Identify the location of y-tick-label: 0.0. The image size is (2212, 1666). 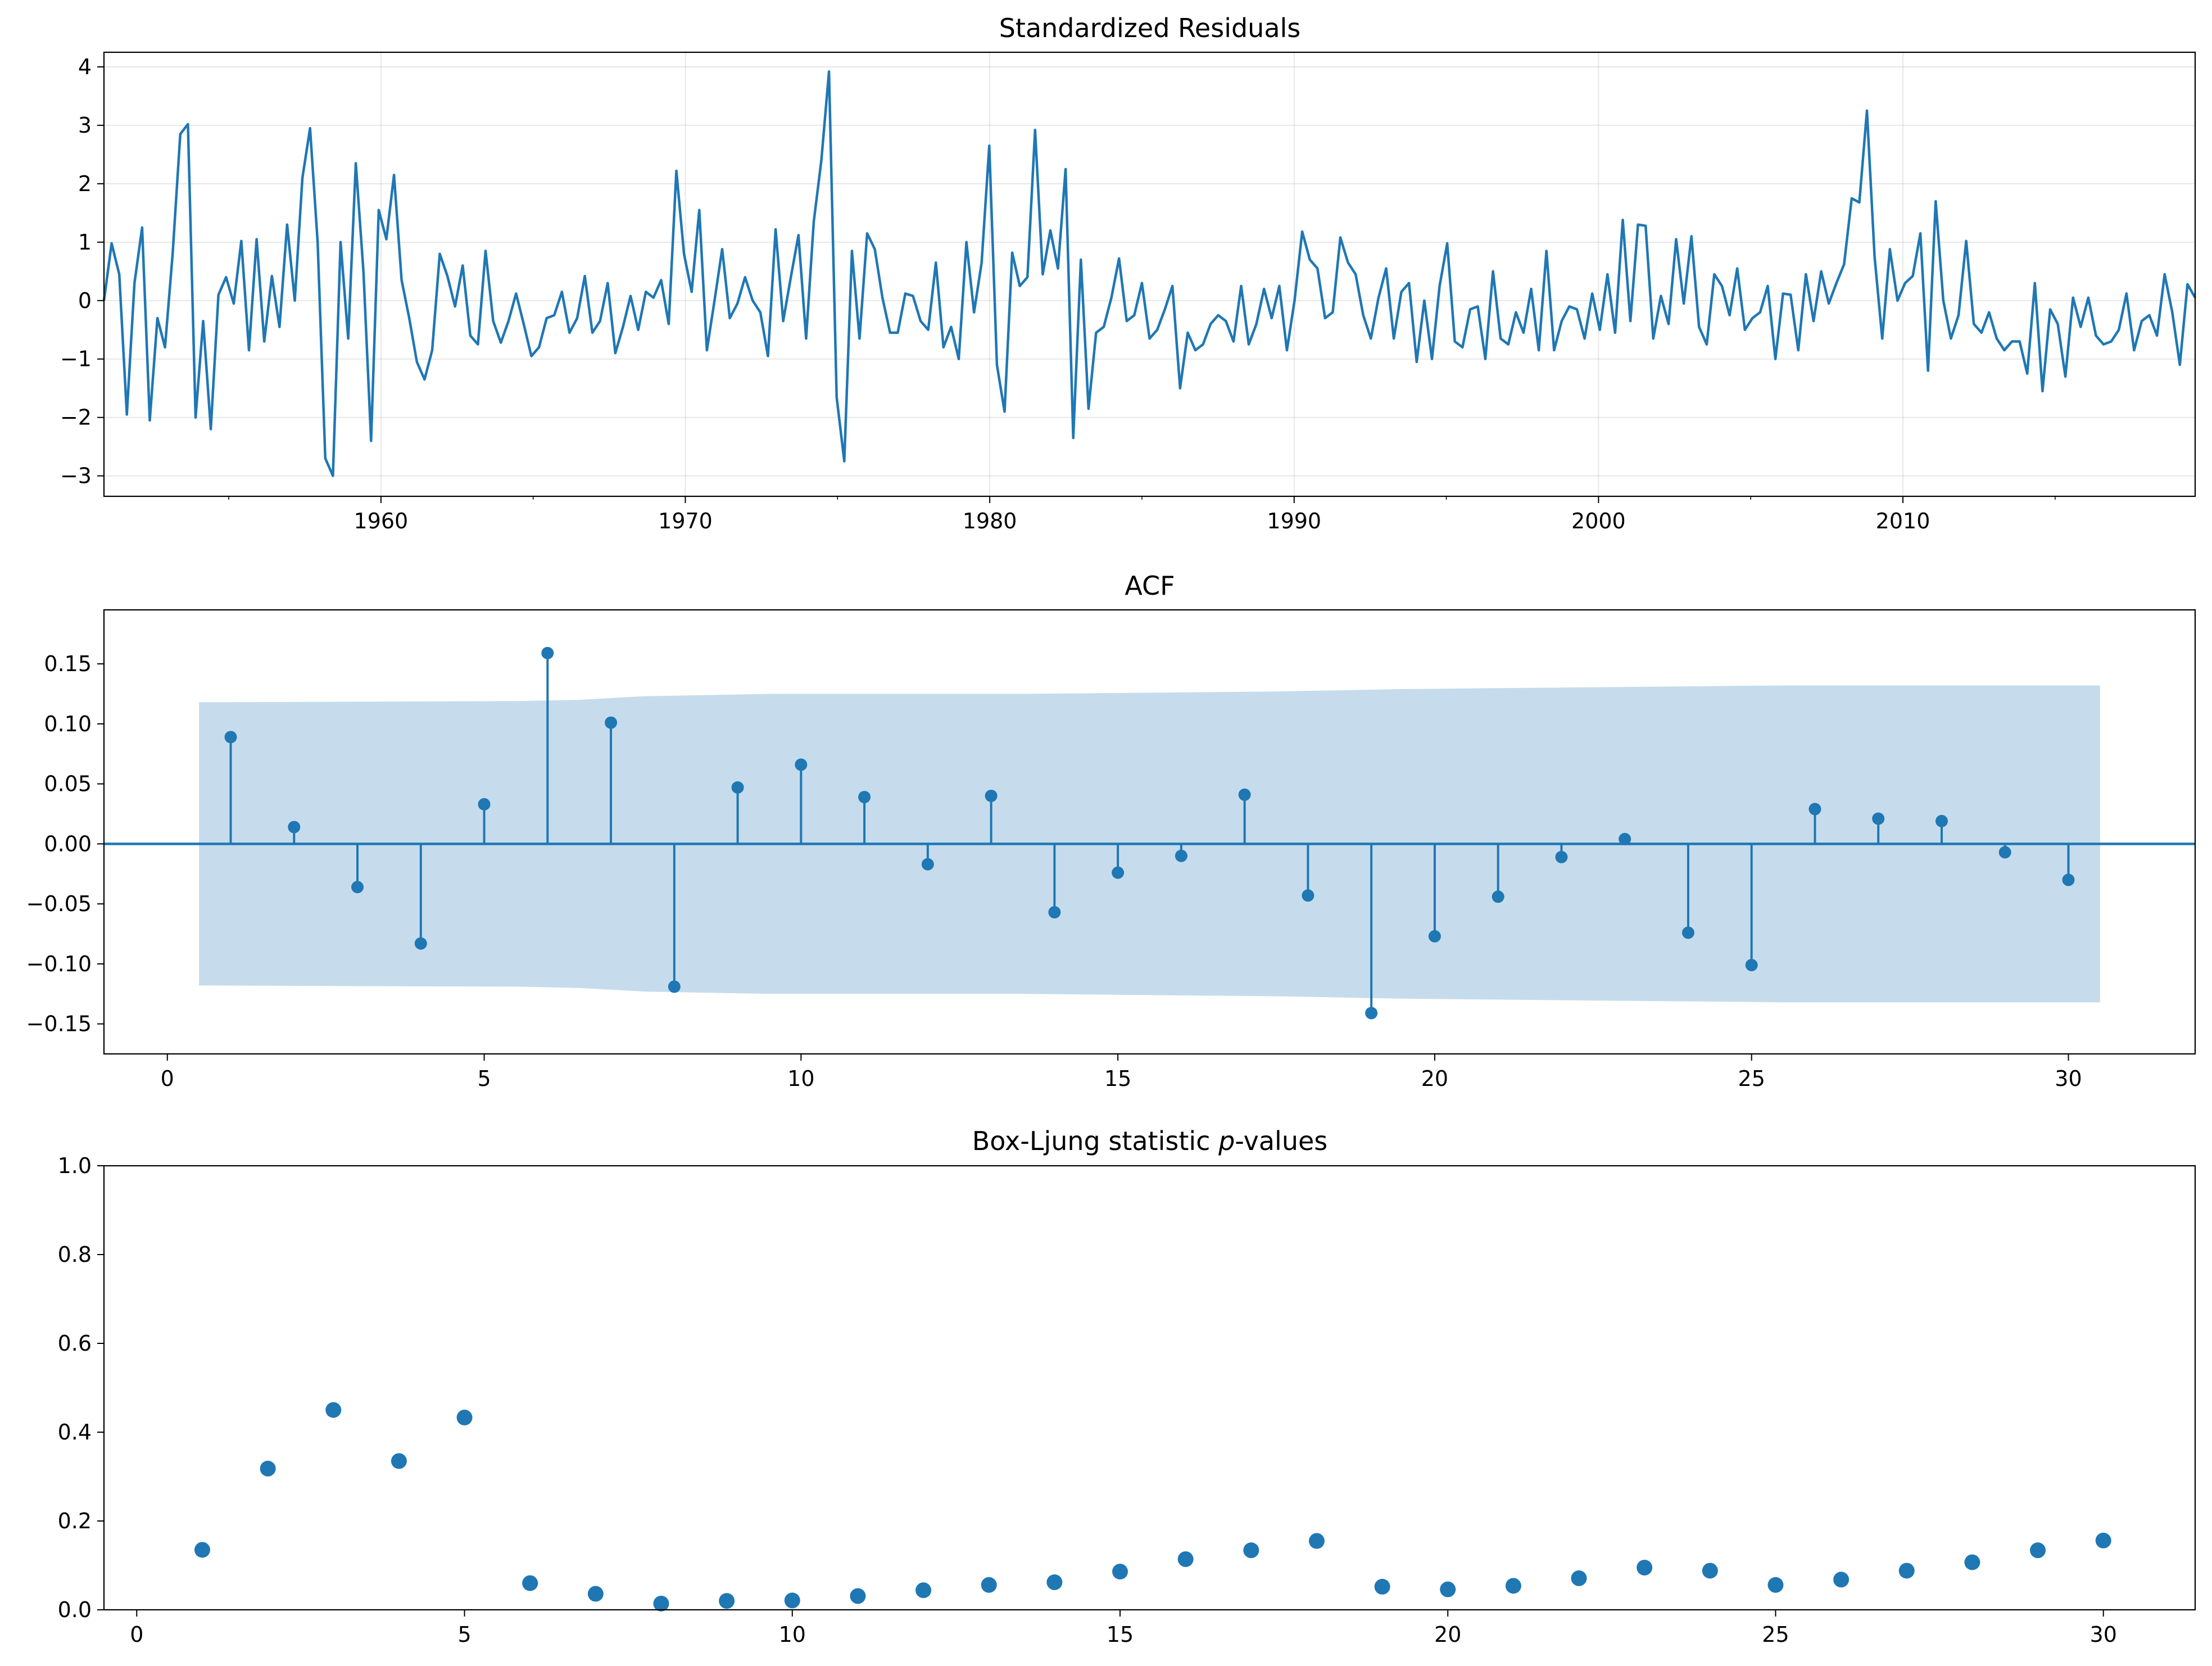
(75, 1610).